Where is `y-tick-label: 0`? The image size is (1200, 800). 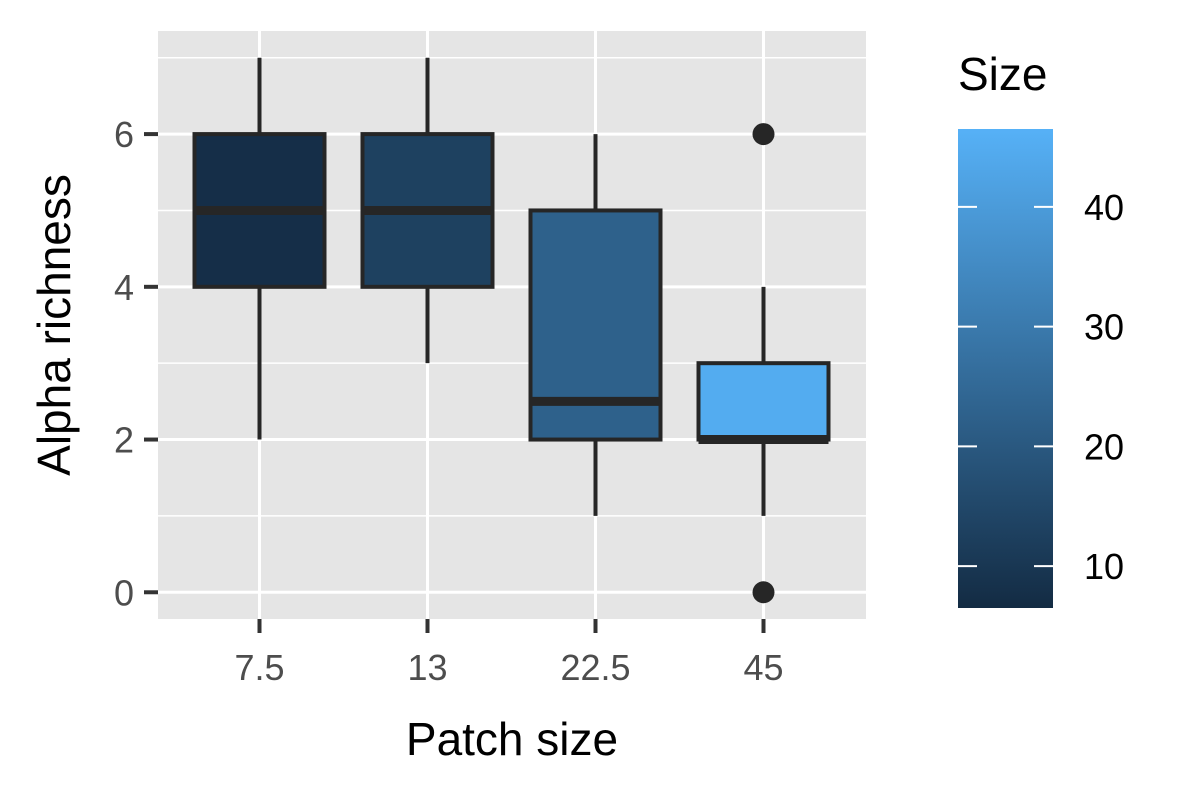 y-tick-label: 0 is located at coordinates (124, 592).